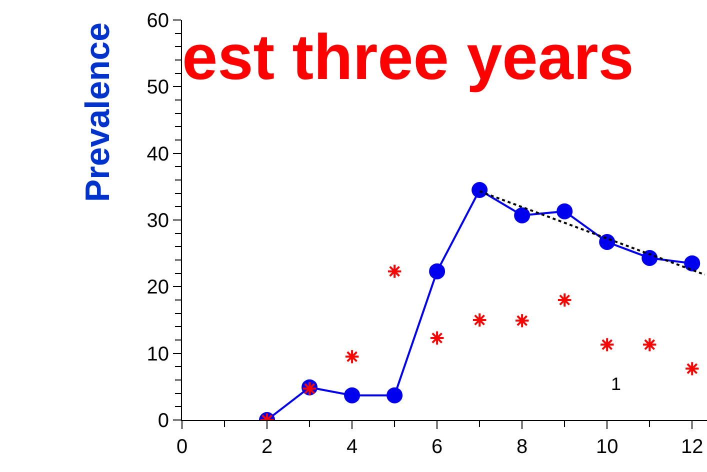 The width and height of the screenshot is (707, 472). Describe the element at coordinates (352, 447) in the screenshot. I see `x-tick-label: 4` at that location.